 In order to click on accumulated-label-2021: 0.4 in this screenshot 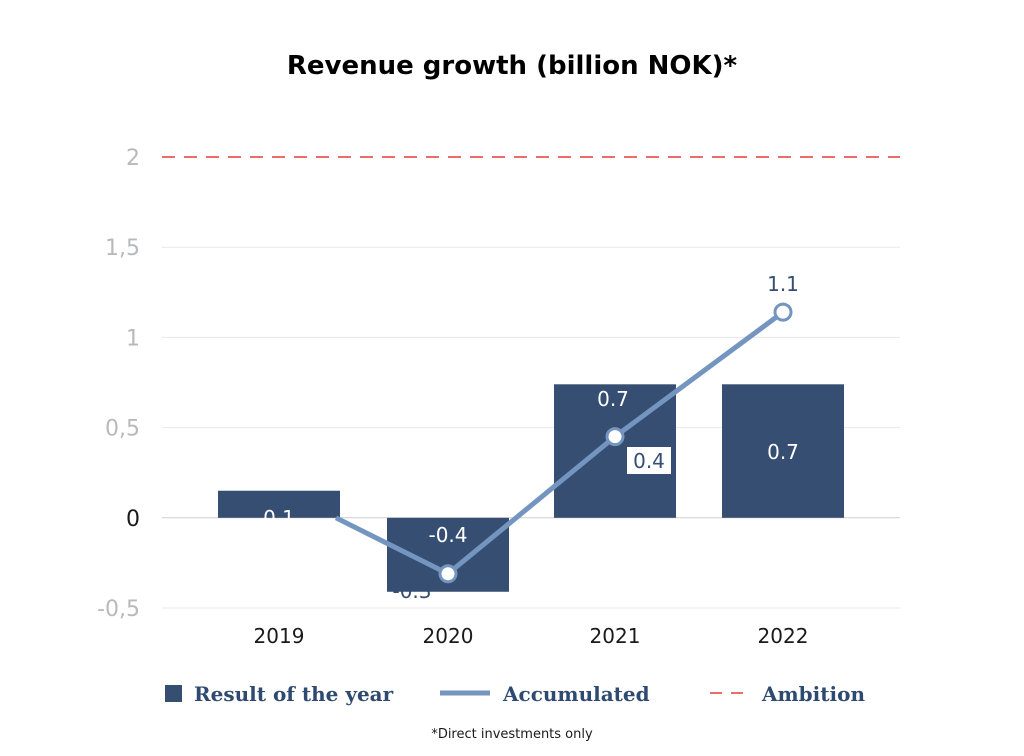, I will do `click(649, 461)`.